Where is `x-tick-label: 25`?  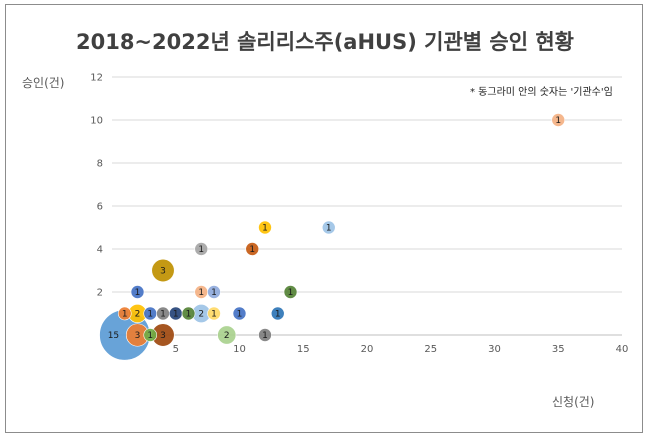 x-tick-label: 25 is located at coordinates (430, 349).